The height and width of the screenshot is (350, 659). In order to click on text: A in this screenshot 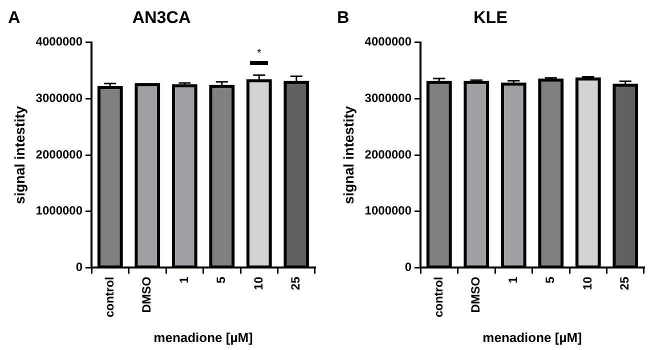, I will do `click(14, 18)`.